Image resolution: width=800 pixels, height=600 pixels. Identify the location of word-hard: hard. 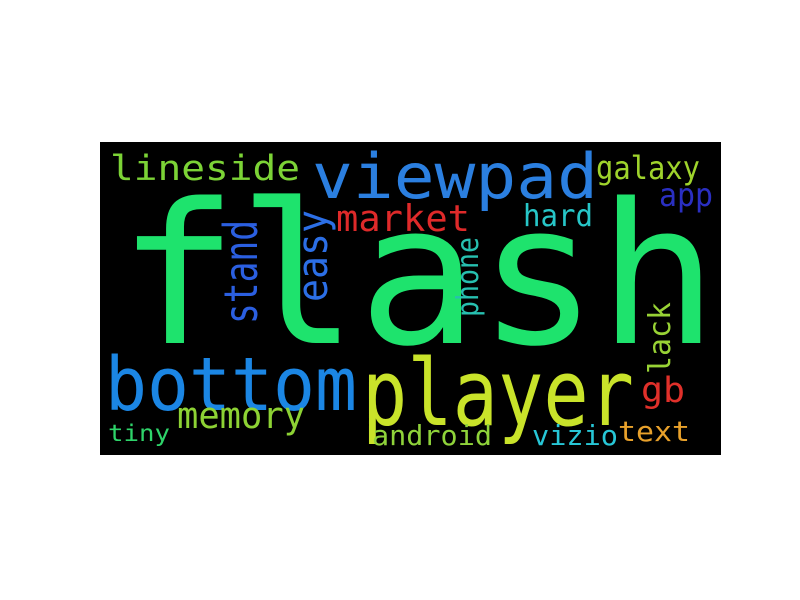
(558, 217).